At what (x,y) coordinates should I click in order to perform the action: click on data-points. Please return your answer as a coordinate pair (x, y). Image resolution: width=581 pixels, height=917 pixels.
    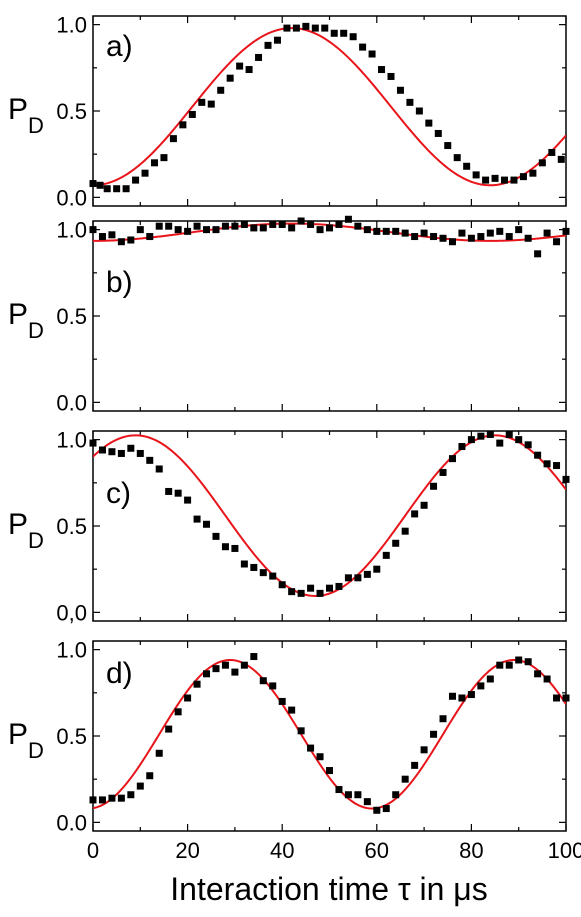
    Looking at the image, I should click on (329, 733).